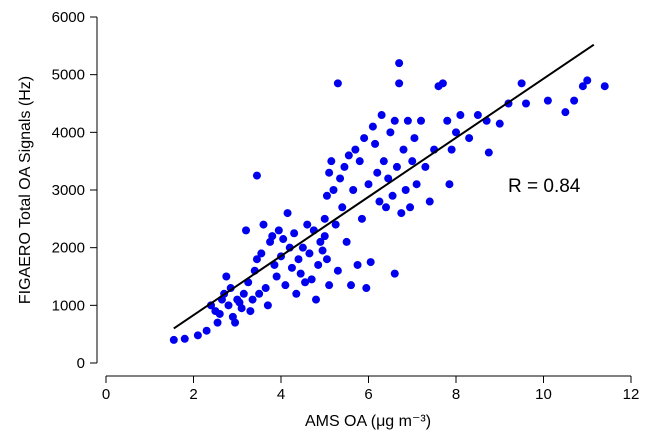 The image size is (647, 445). I want to click on y-tick-label: 5000, so click(68, 75).